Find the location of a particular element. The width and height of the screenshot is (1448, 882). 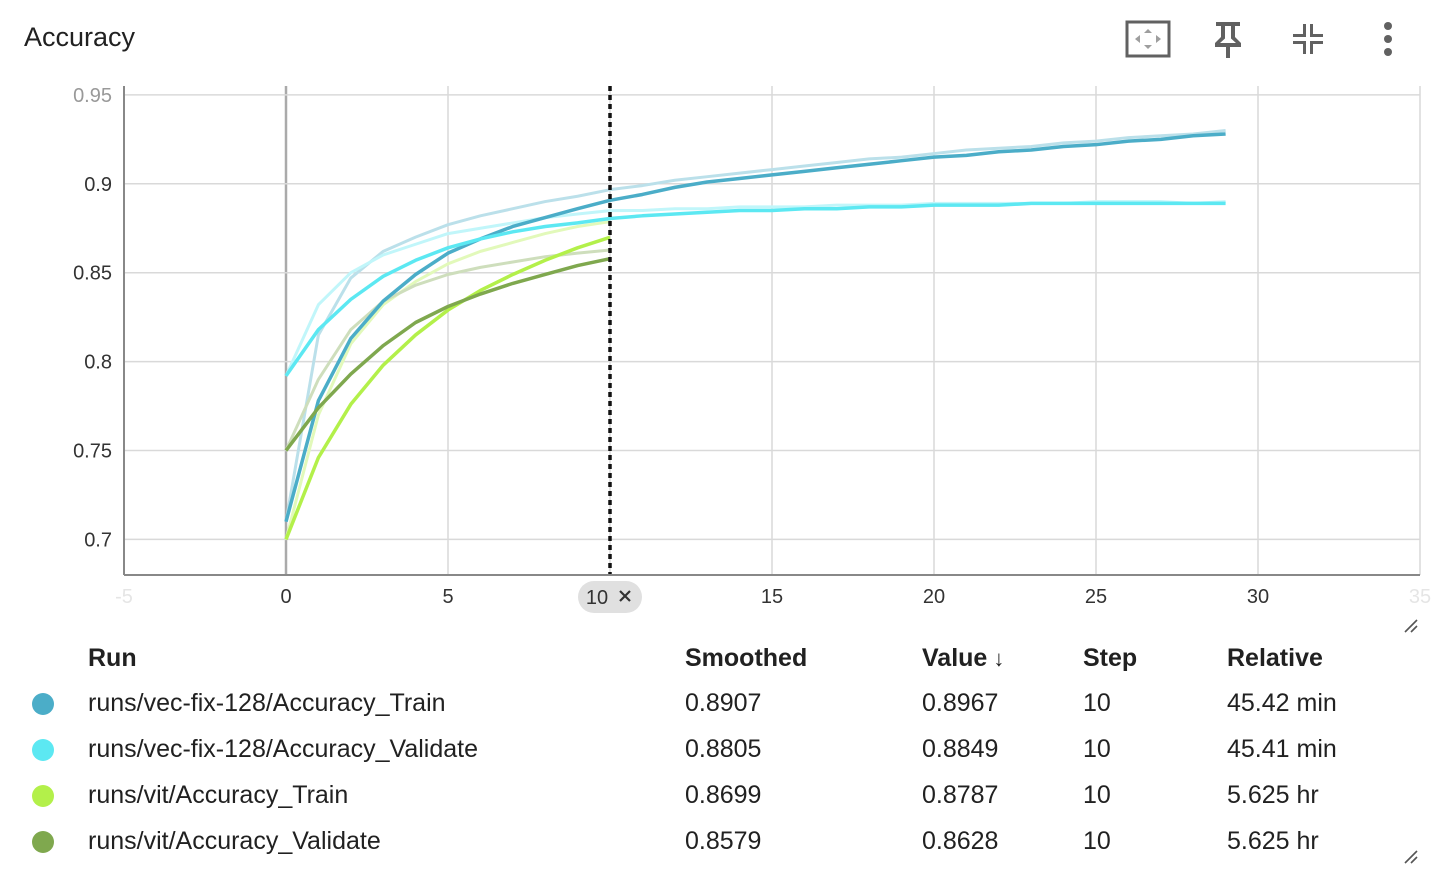

close-icon is located at coordinates (625, 596).